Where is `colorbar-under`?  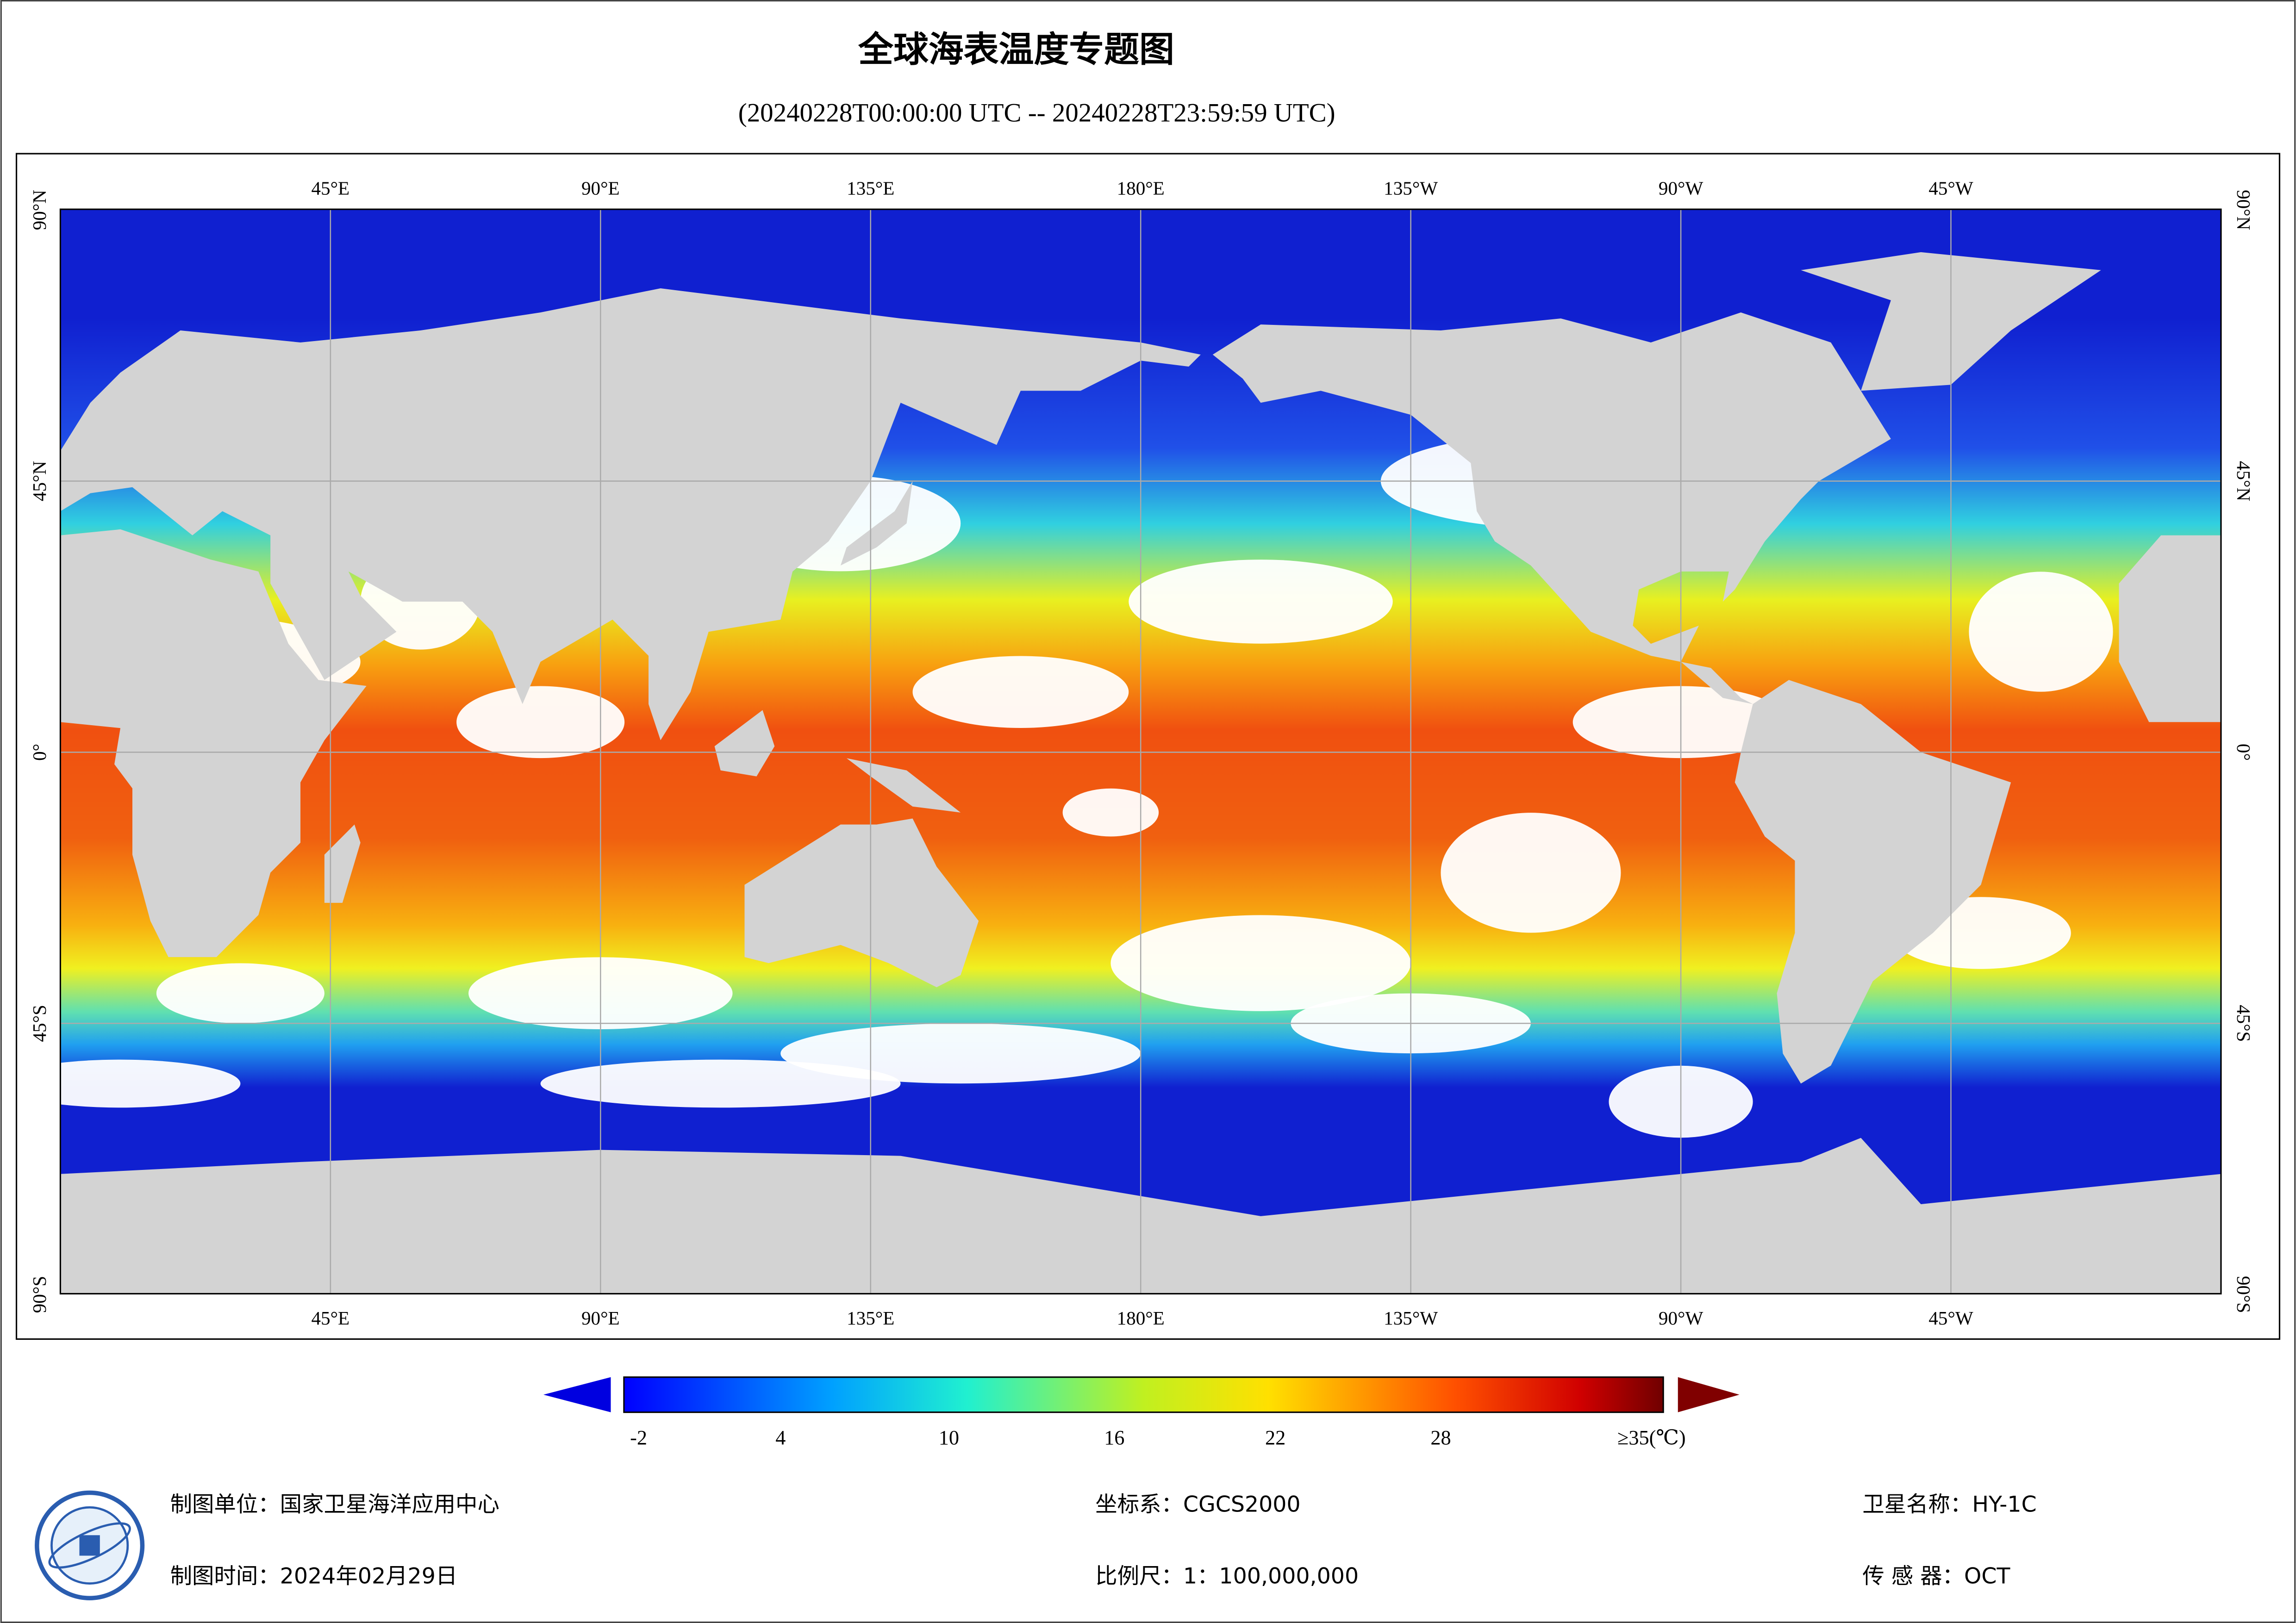
colorbar-under is located at coordinates (577, 1394).